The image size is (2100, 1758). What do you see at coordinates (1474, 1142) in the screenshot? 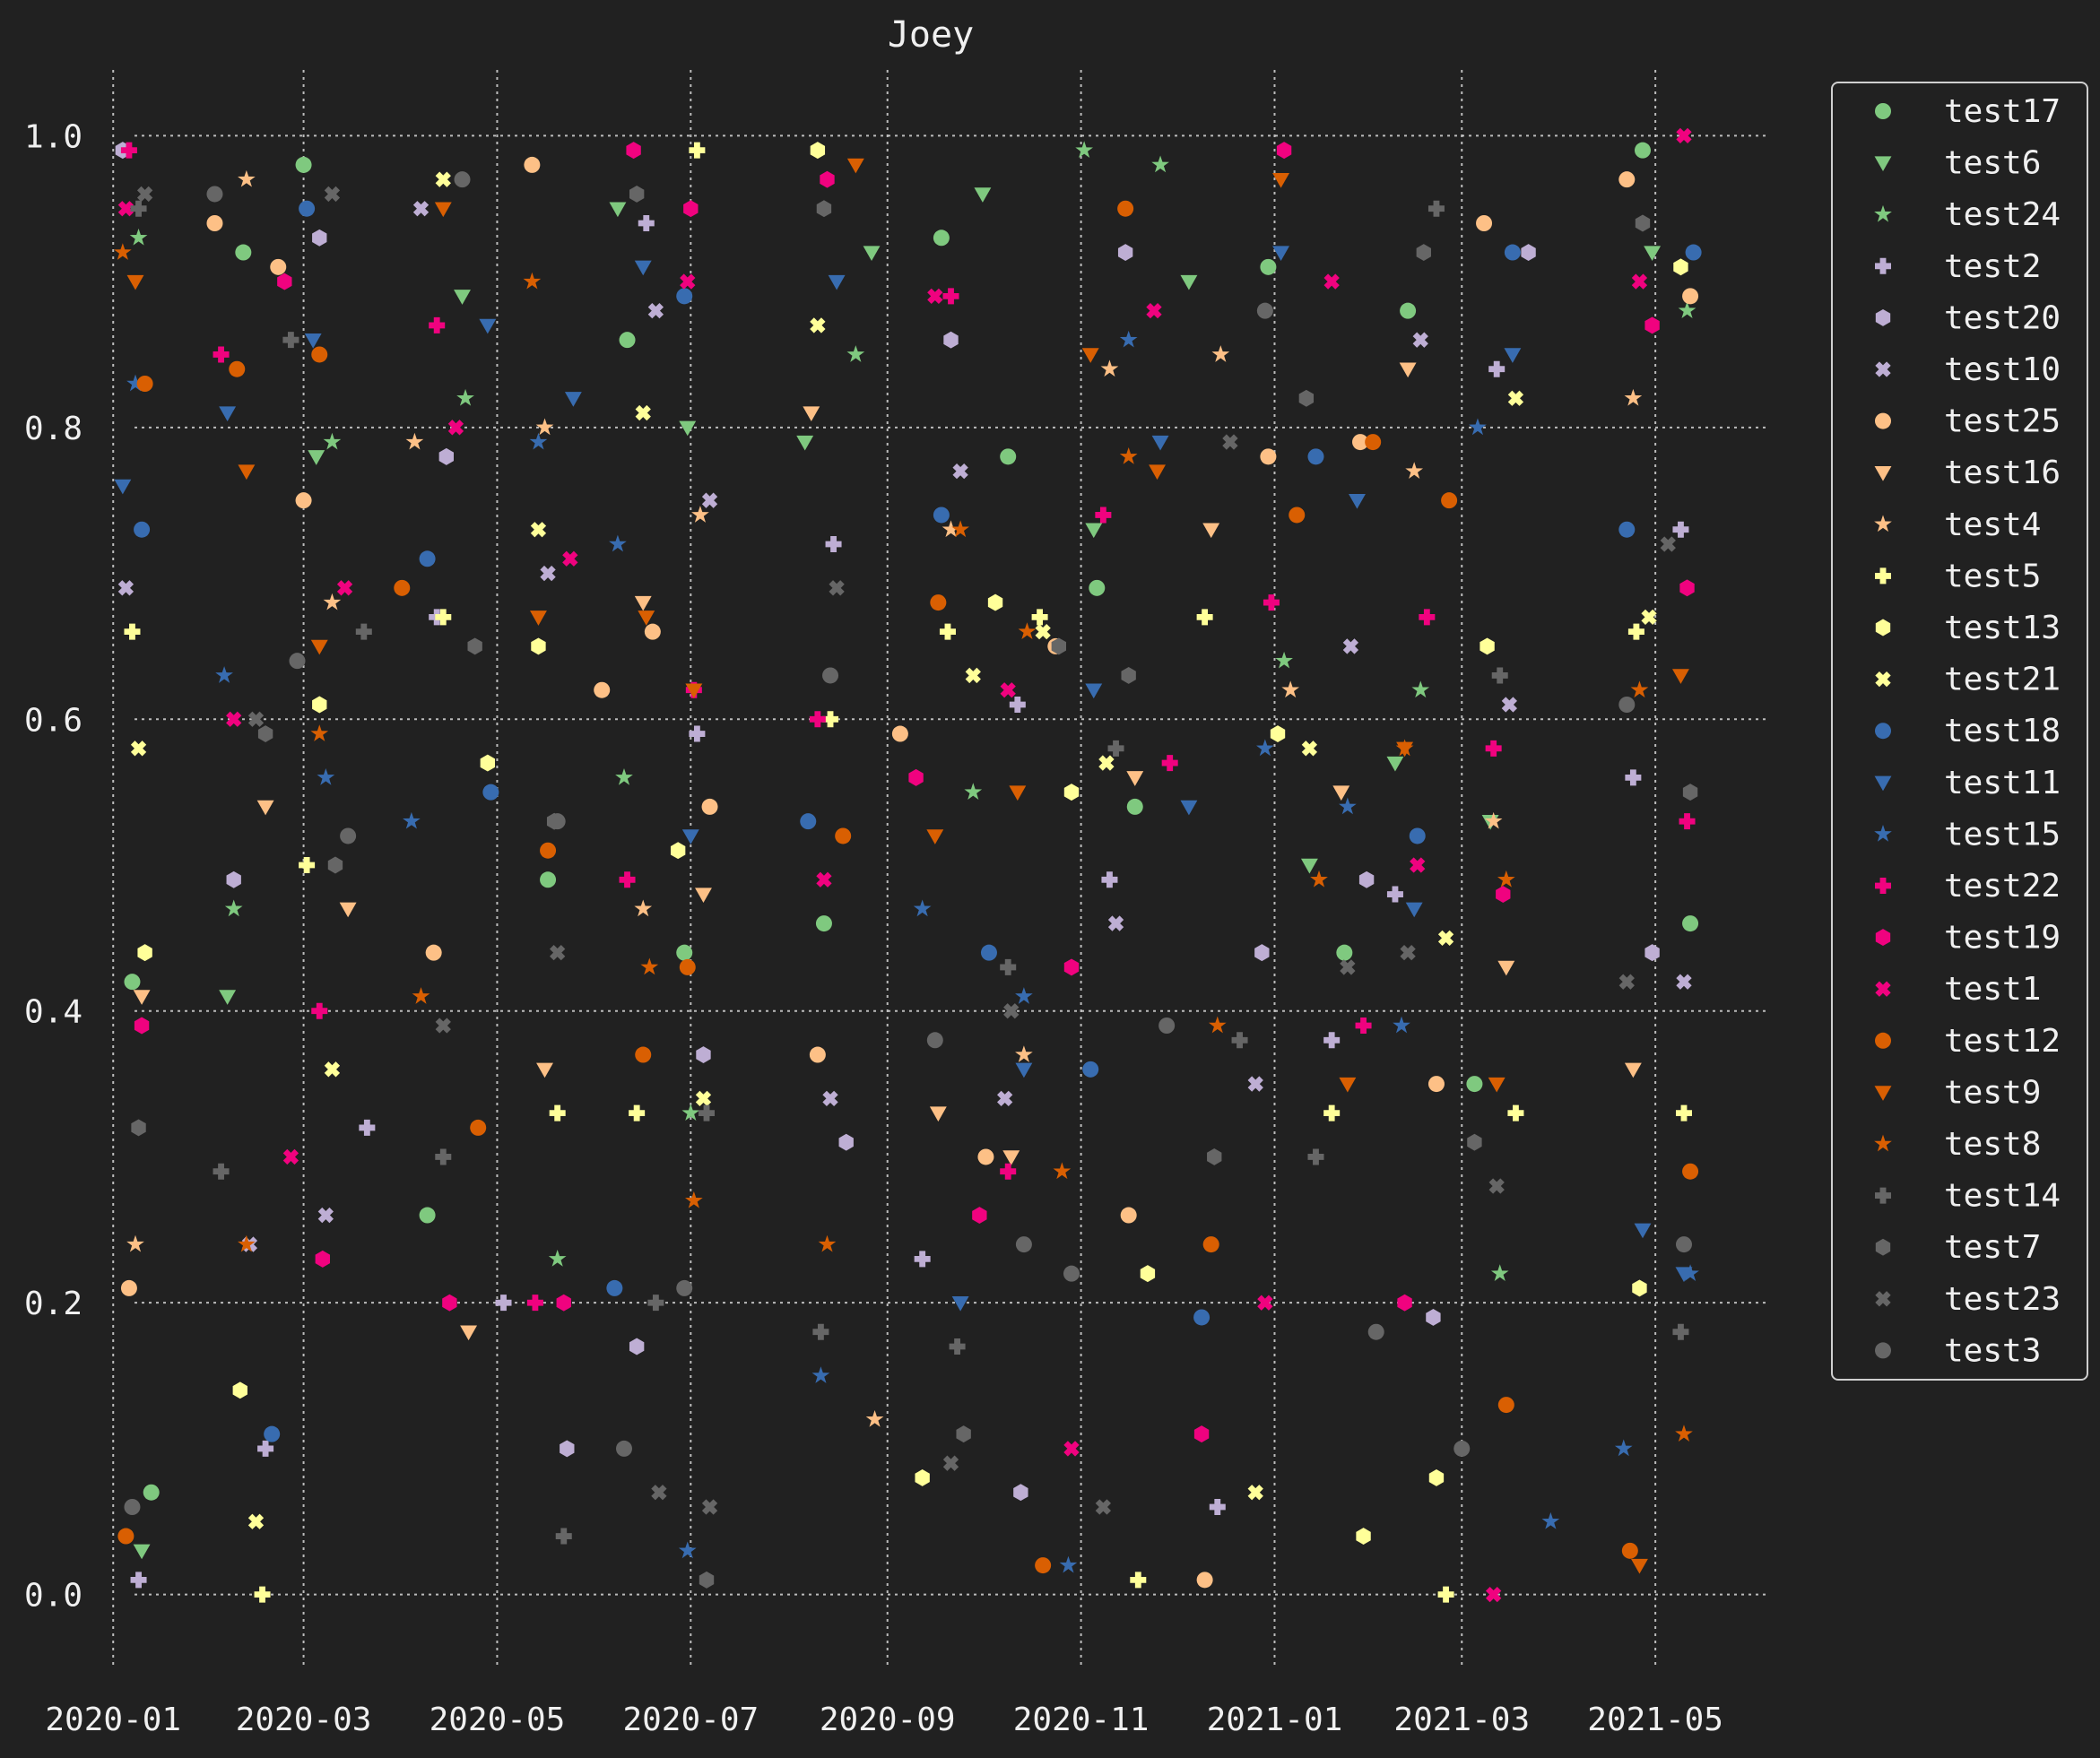
I see `test7-point` at bounding box center [1474, 1142].